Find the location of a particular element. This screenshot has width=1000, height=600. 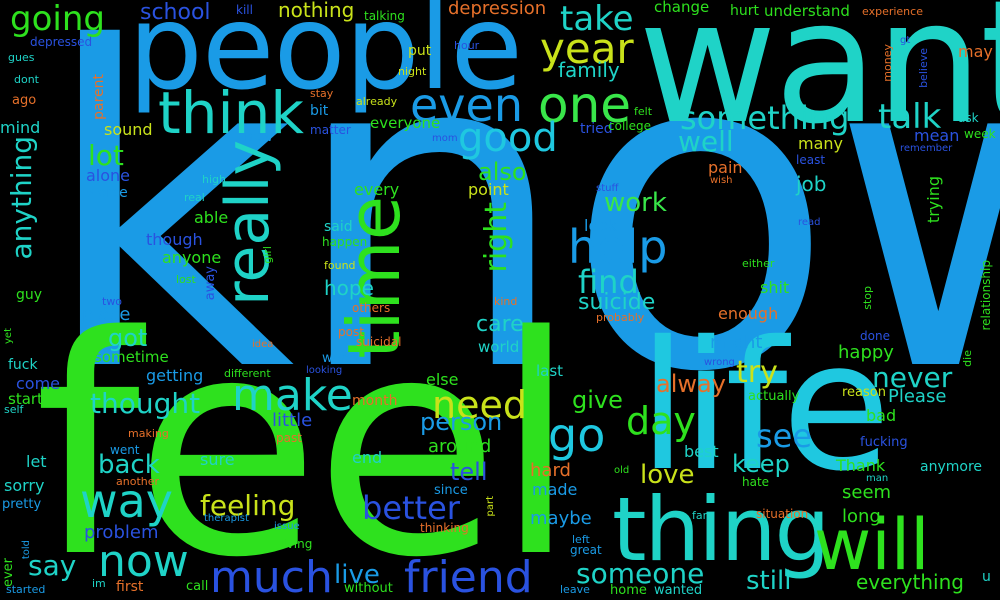

word: month is located at coordinates (375, 401).